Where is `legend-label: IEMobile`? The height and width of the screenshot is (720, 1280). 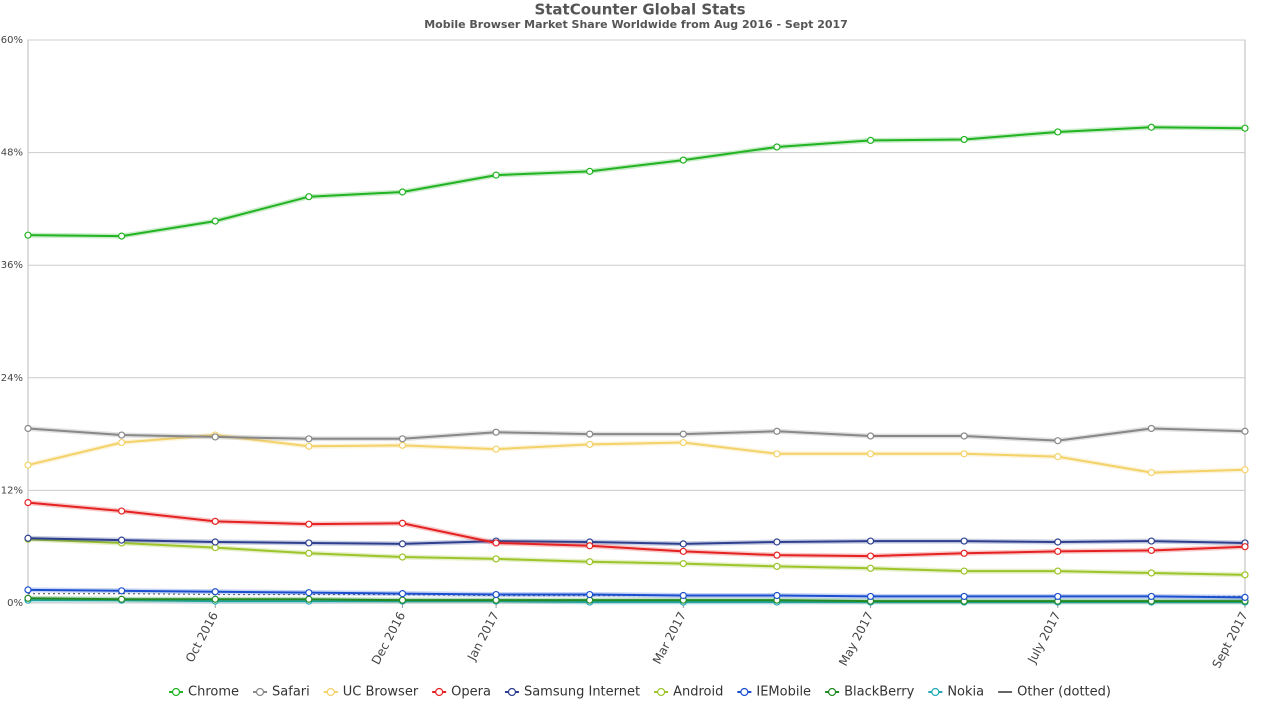
legend-label: IEMobile is located at coordinates (783, 692).